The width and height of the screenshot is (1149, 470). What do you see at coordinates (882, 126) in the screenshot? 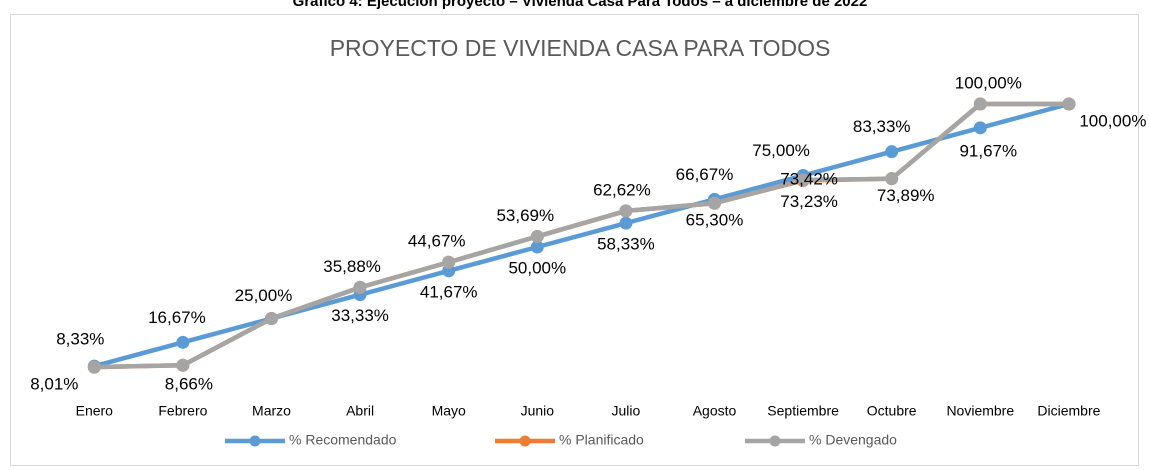
I see `data-label: 83,33%` at bounding box center [882, 126].